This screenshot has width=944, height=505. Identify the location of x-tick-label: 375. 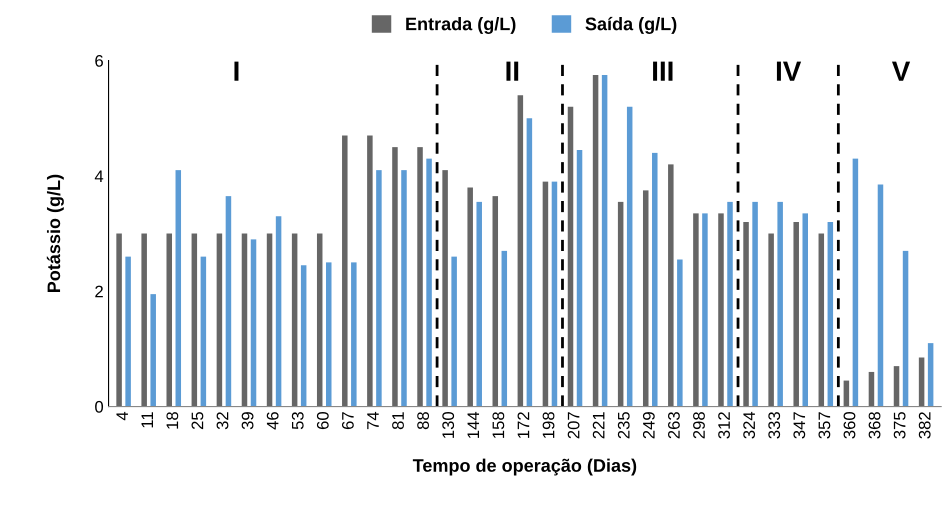
(900, 425).